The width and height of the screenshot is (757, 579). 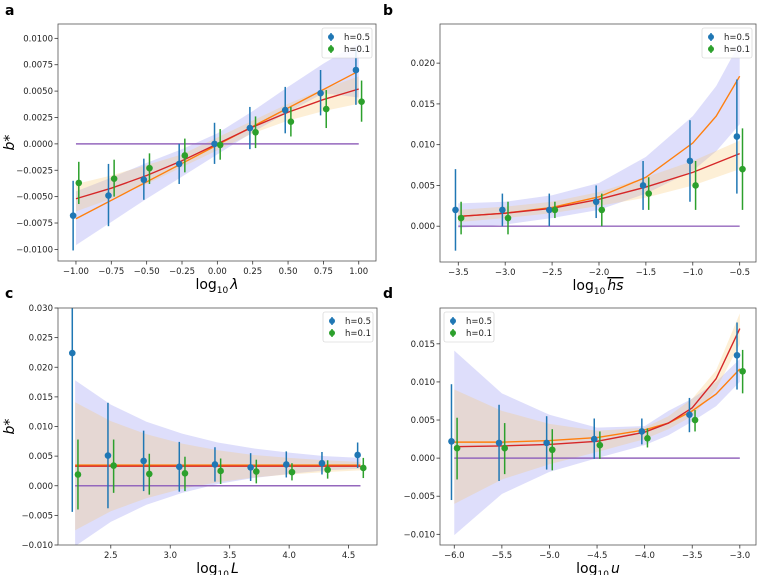 I want to click on x-tick-label: 0.25, so click(x=252, y=272).